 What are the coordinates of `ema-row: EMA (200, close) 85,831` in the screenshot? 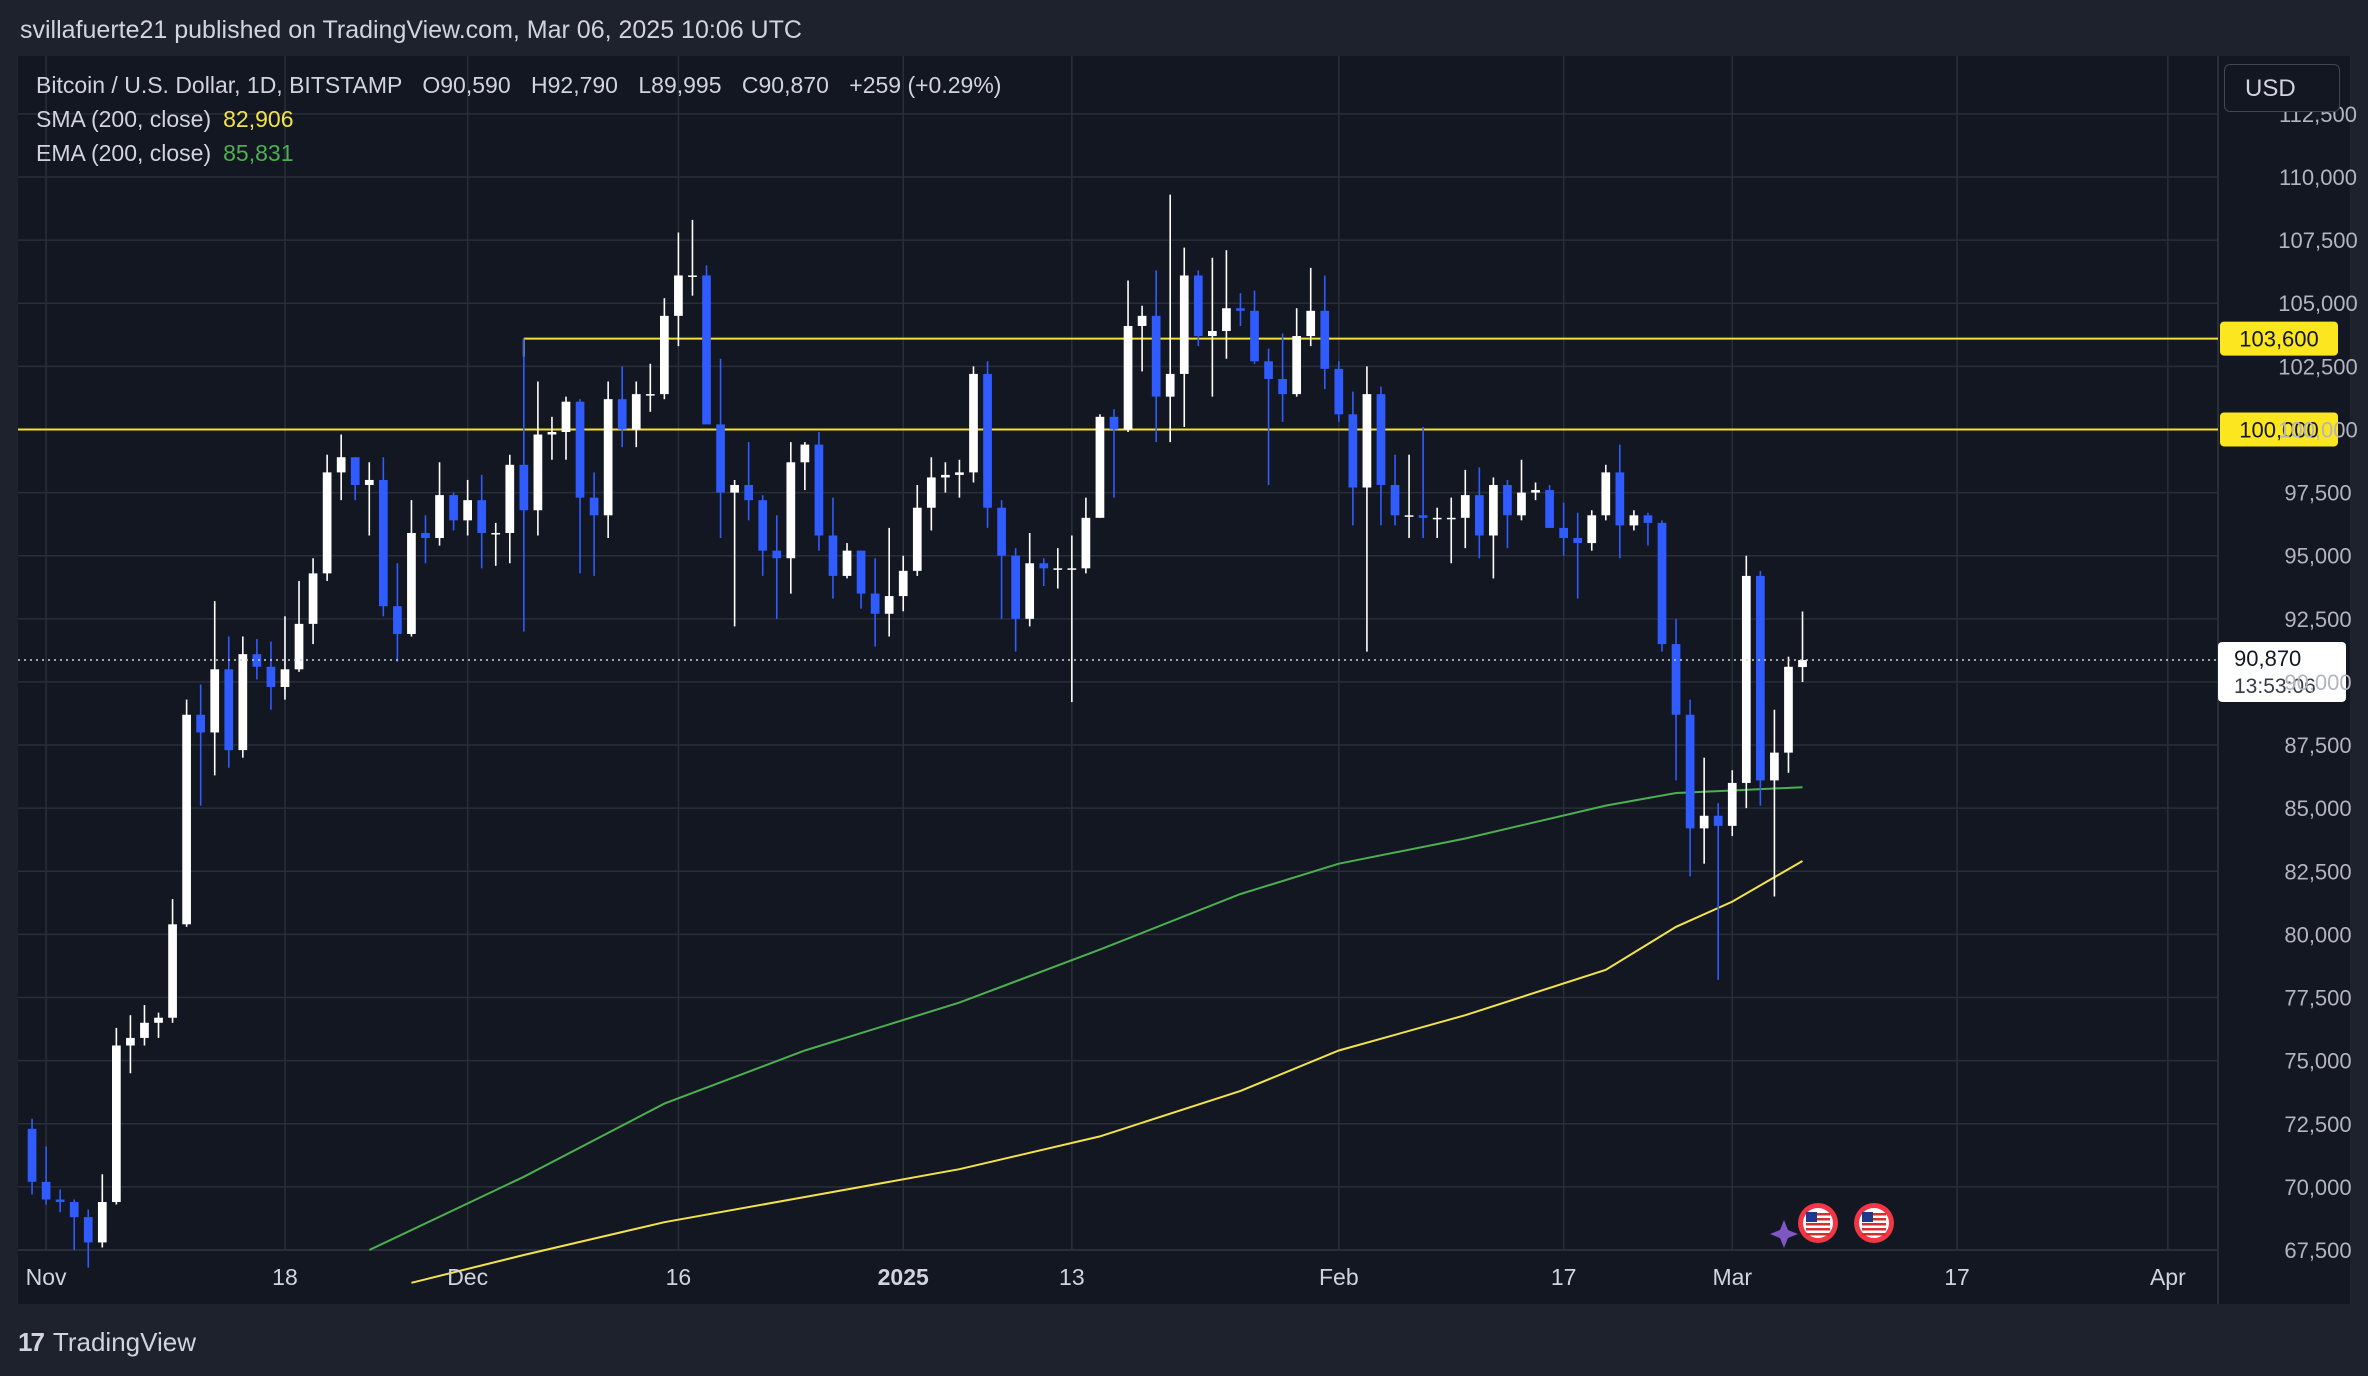 It's located at (518, 153).